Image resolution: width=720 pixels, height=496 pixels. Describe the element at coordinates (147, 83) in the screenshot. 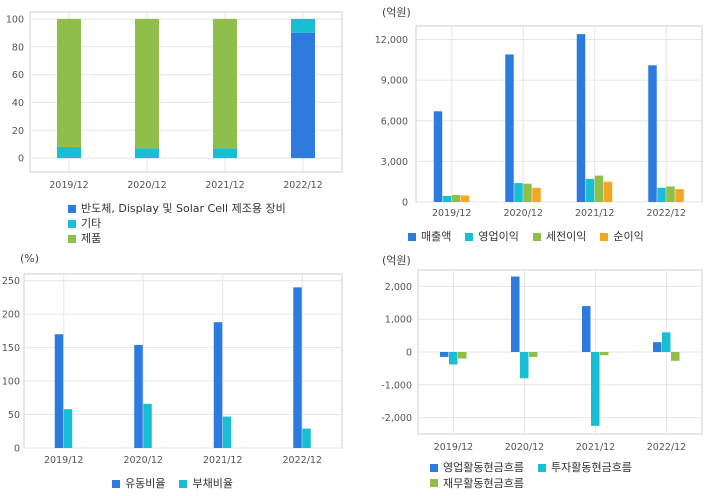

I see `bar-composition-s2-c1` at that location.